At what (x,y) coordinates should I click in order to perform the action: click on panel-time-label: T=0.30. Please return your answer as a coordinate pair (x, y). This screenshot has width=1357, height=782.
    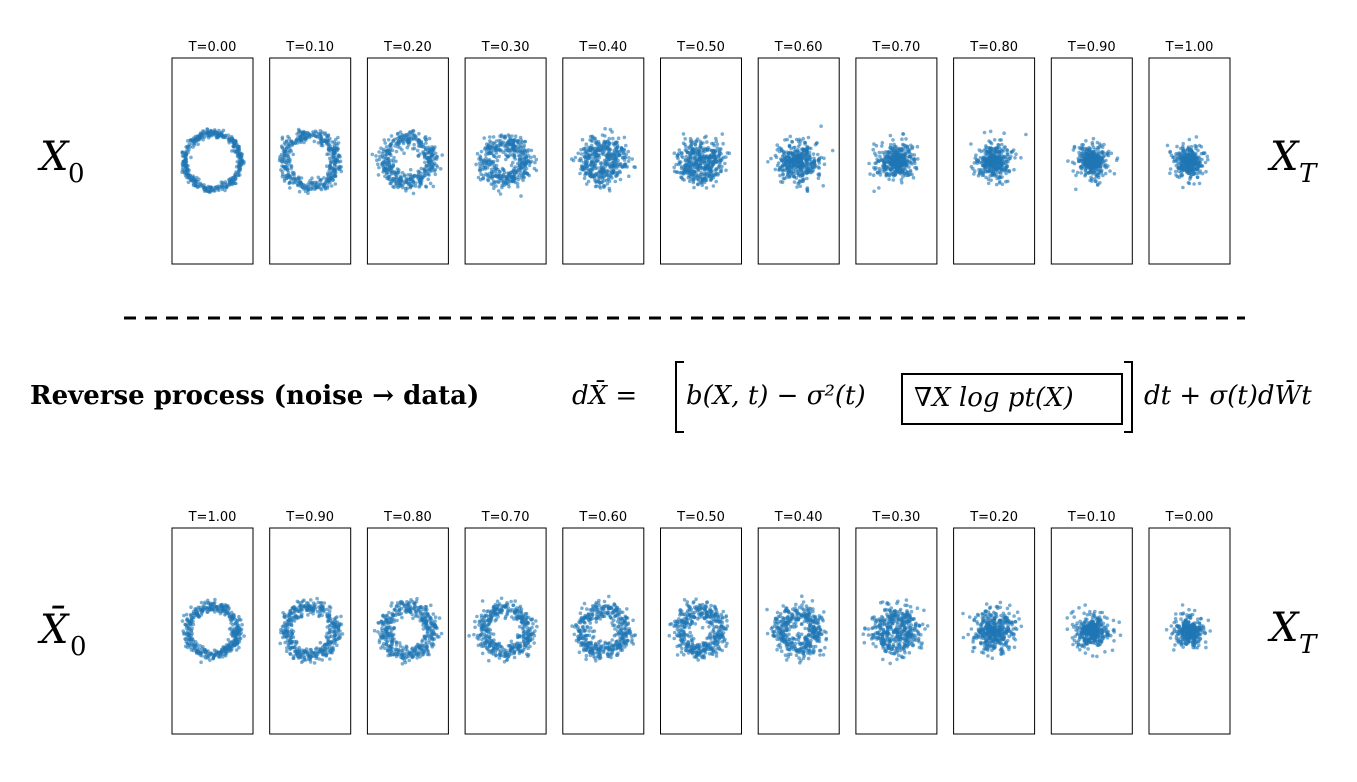
    Looking at the image, I should click on (505, 47).